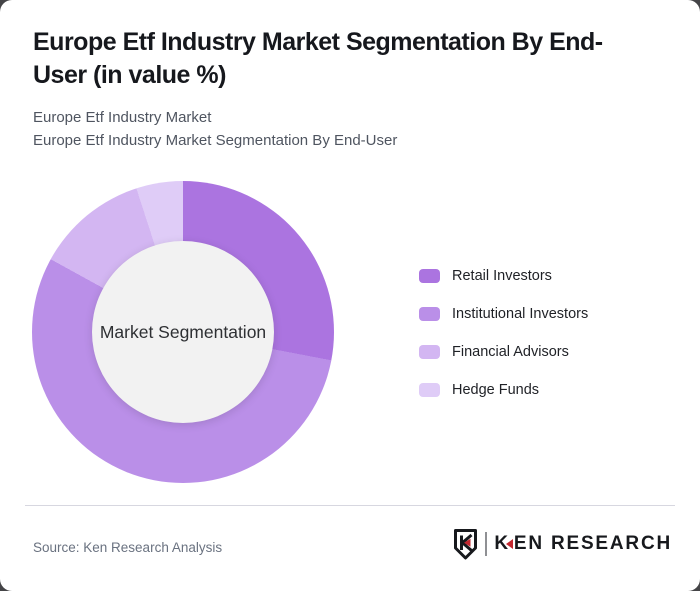 The width and height of the screenshot is (700, 591). What do you see at coordinates (496, 389) in the screenshot?
I see `legend-label: Hedge Funds` at bounding box center [496, 389].